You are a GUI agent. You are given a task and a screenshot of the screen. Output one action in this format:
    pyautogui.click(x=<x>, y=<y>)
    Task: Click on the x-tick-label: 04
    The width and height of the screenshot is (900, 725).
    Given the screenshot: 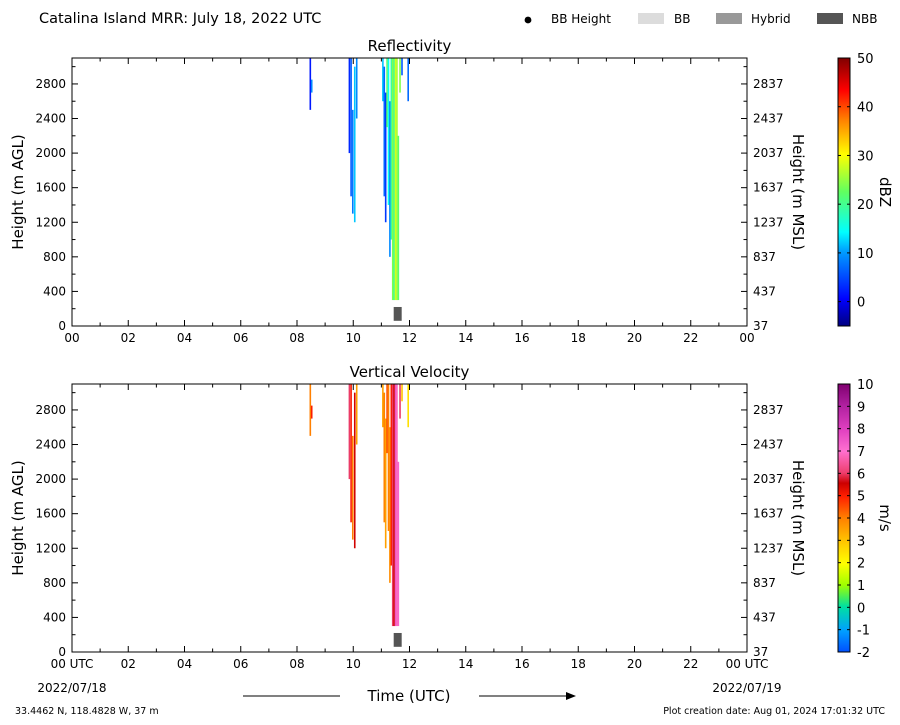 What is the action you would take?
    pyautogui.click(x=184, y=338)
    